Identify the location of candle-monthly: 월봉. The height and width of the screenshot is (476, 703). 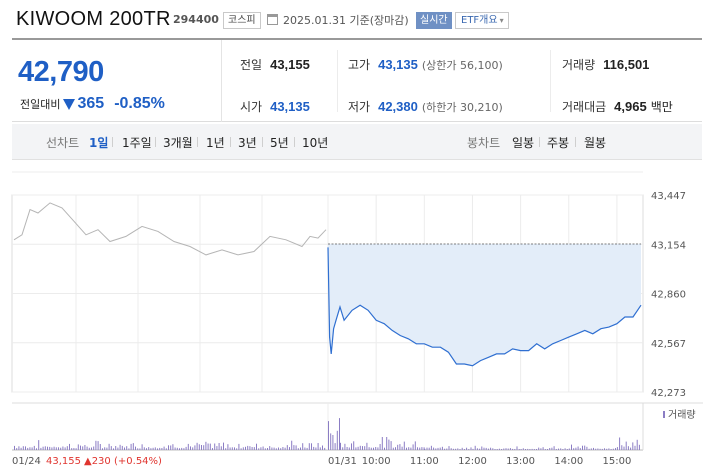
(595, 143).